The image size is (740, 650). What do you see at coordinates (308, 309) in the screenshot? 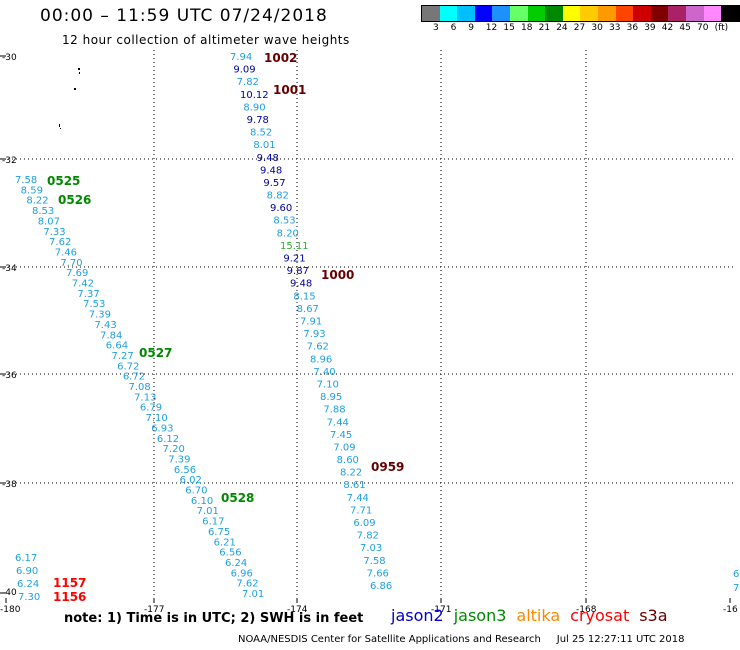
I see `swh-label: 8.67` at bounding box center [308, 309].